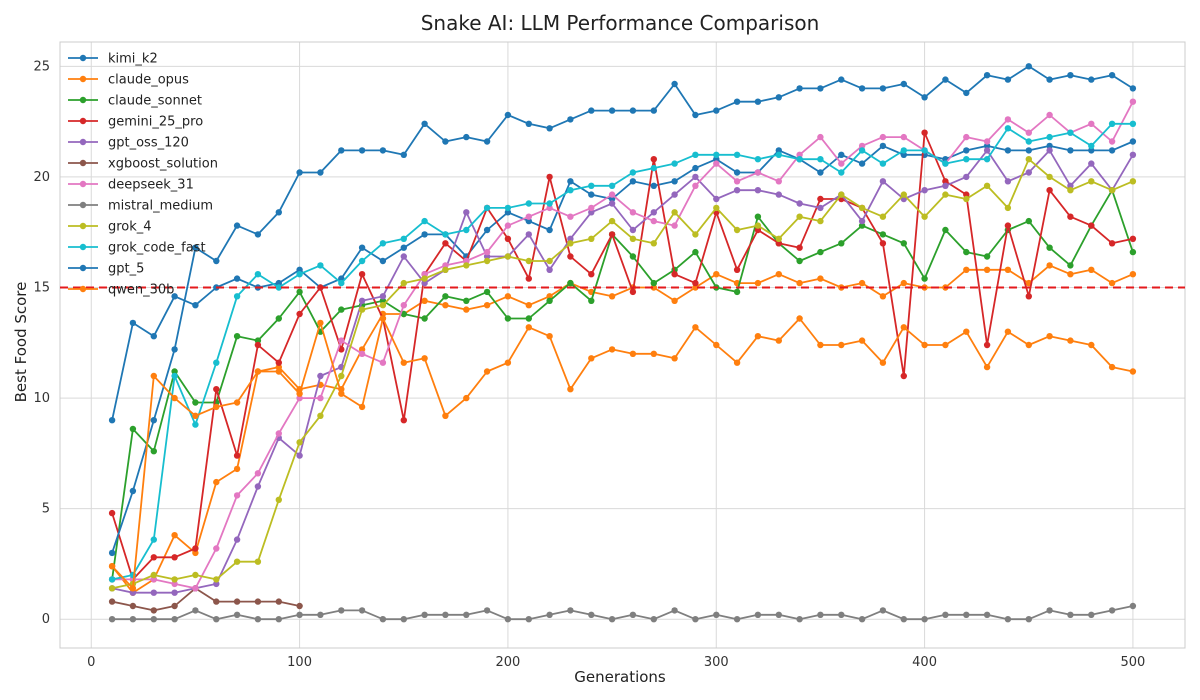  Describe the element at coordinates (620, 677) in the screenshot. I see `x-axis-label: Generations` at that location.